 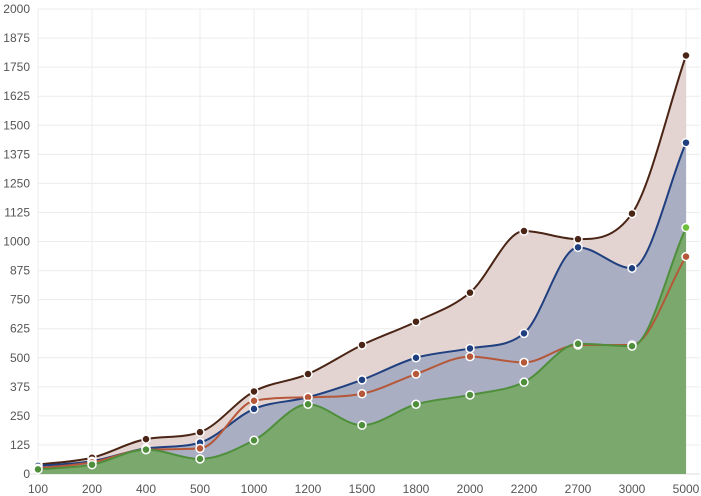 What do you see at coordinates (578, 489) in the screenshot?
I see `x-tick-label: 2700` at bounding box center [578, 489].